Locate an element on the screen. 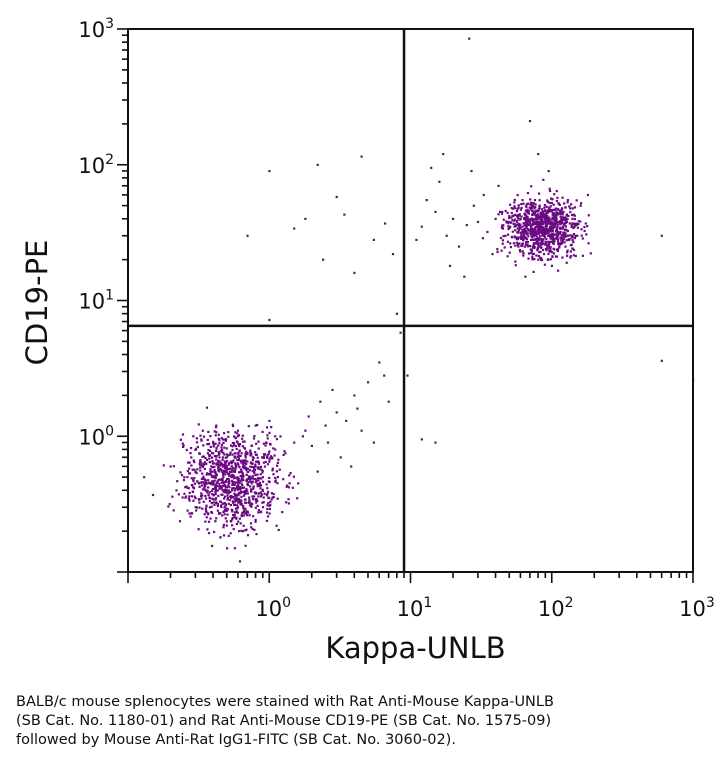 The width and height of the screenshot is (724, 764). y-tick-label: 100 is located at coordinates (96, 436).